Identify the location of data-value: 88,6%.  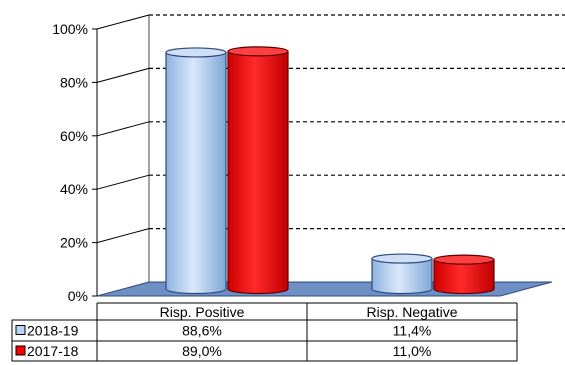
(202, 331).